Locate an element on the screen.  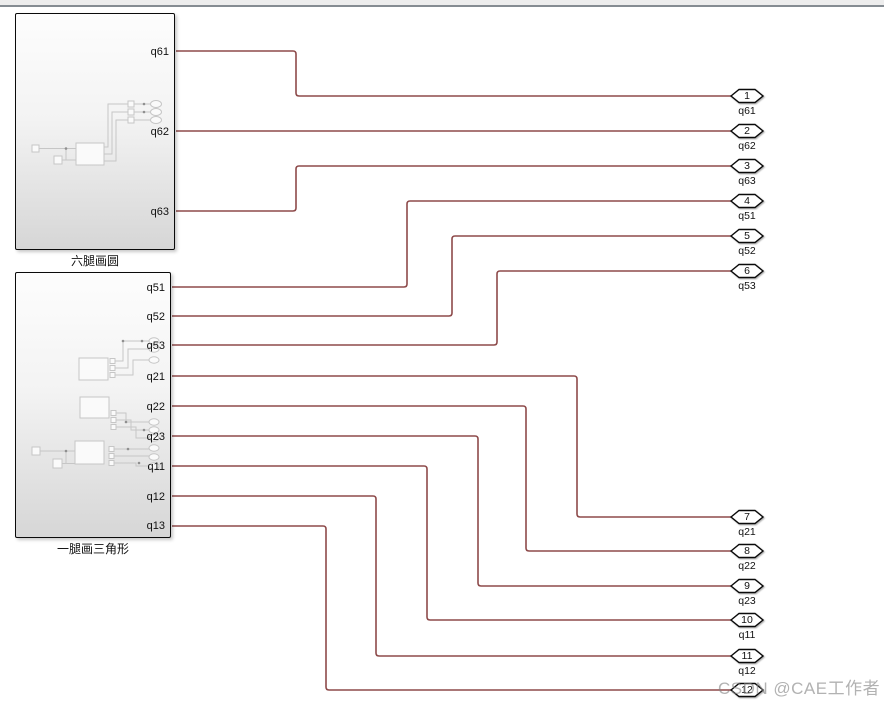
outport-number: 2 is located at coordinates (747, 130).